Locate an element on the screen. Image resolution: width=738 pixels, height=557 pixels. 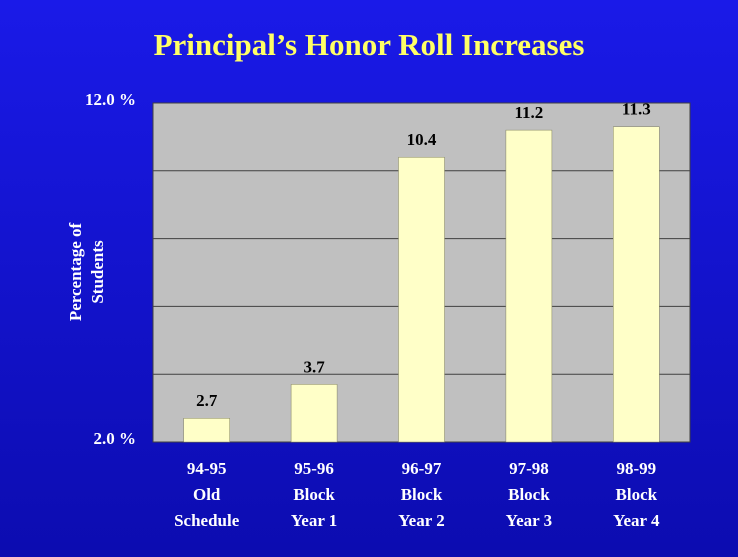
y-tick-label: 12.0 % is located at coordinates (110, 99).